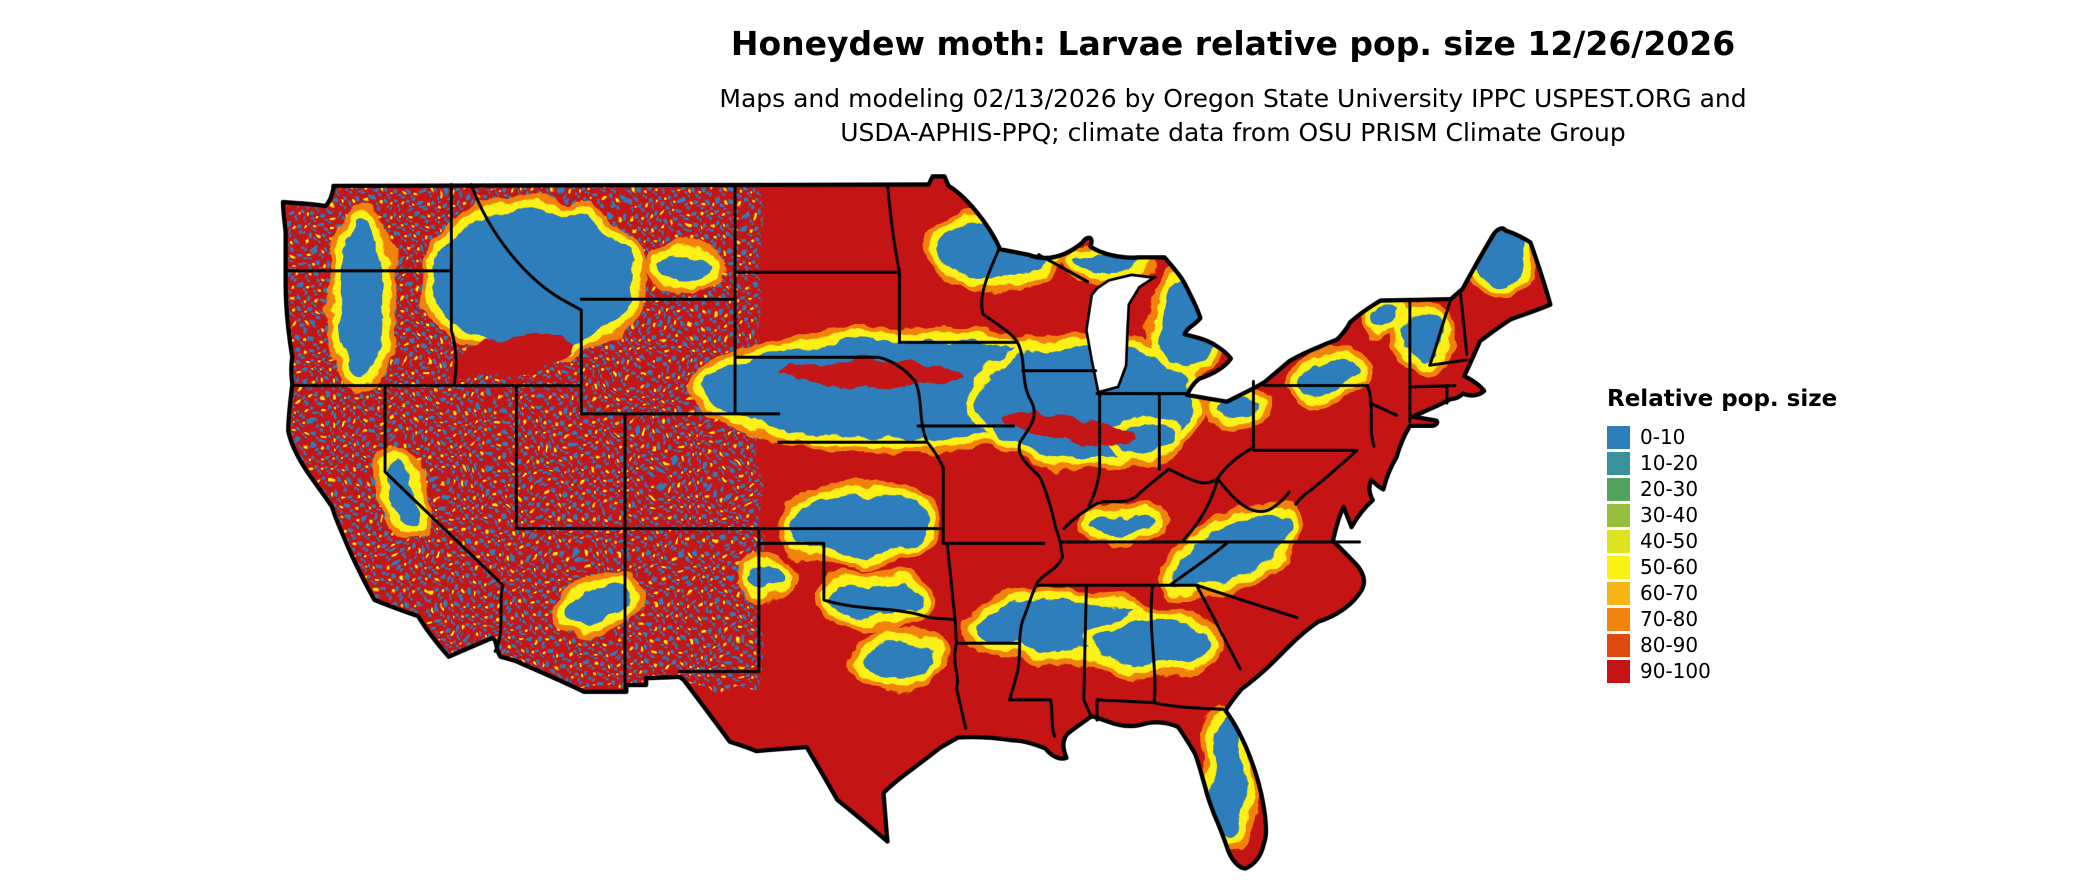 The width and height of the screenshot is (2100, 892). What do you see at coordinates (1669, 592) in the screenshot?
I see `legend-label: 60-70` at bounding box center [1669, 592].